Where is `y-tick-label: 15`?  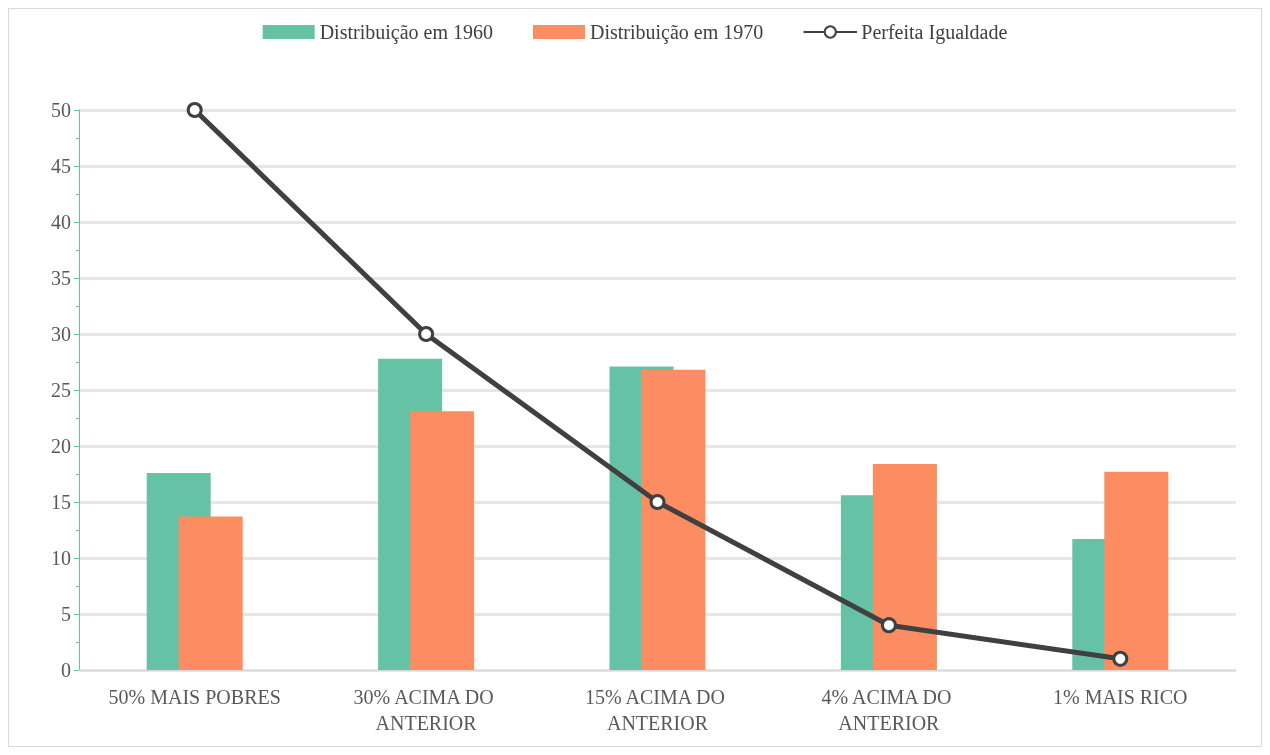
y-tick-label: 15 is located at coordinates (61, 502).